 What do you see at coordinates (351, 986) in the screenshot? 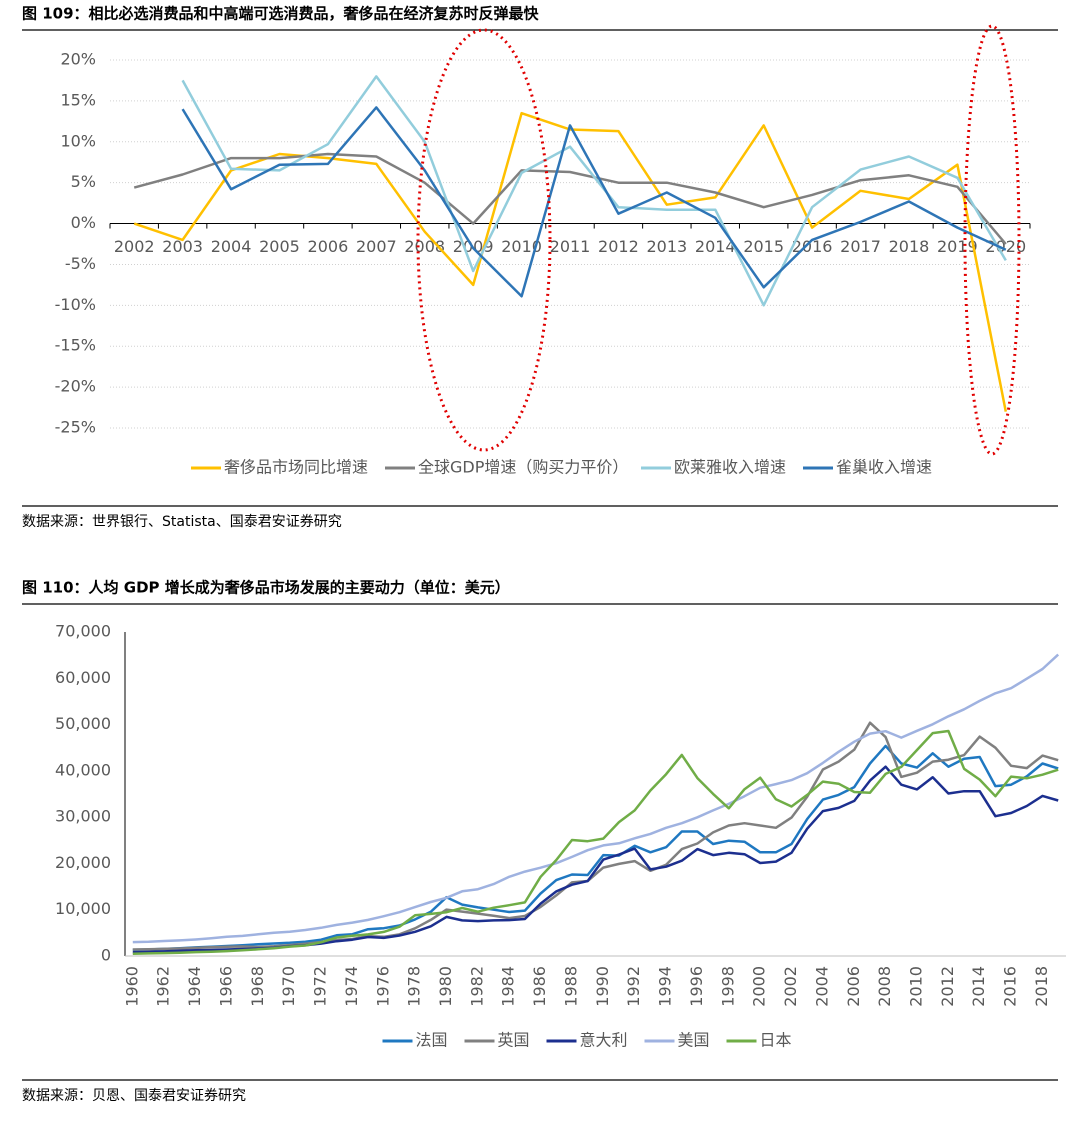
I see `x-tick-label: 1974` at bounding box center [351, 986].